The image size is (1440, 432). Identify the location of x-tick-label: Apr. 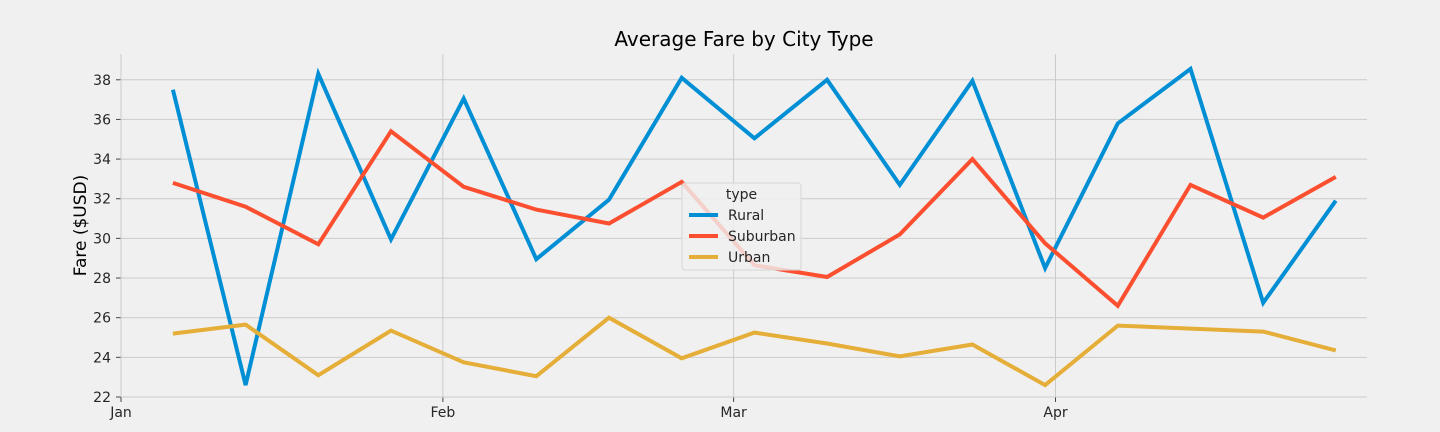
(1055, 413).